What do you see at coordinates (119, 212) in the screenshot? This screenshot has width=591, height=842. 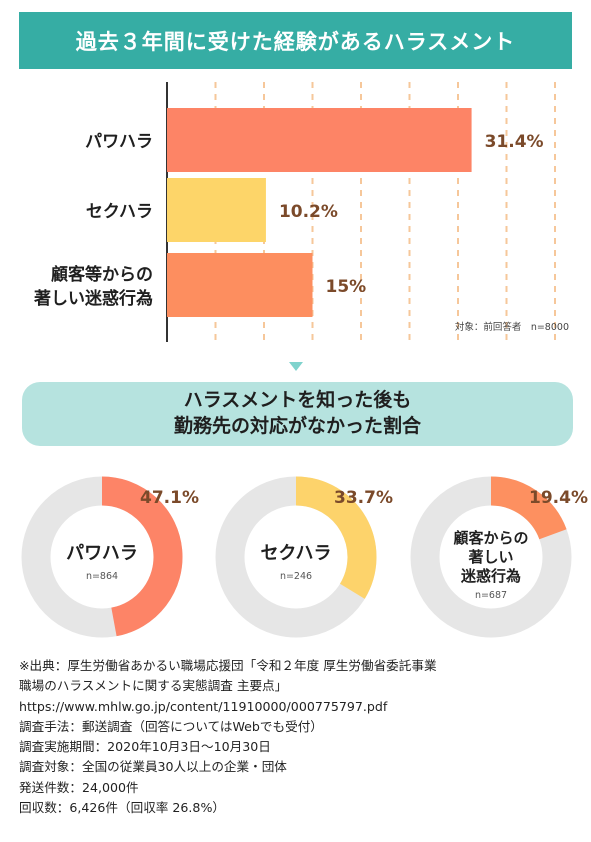 I see `category-label: セクハラ` at bounding box center [119, 212].